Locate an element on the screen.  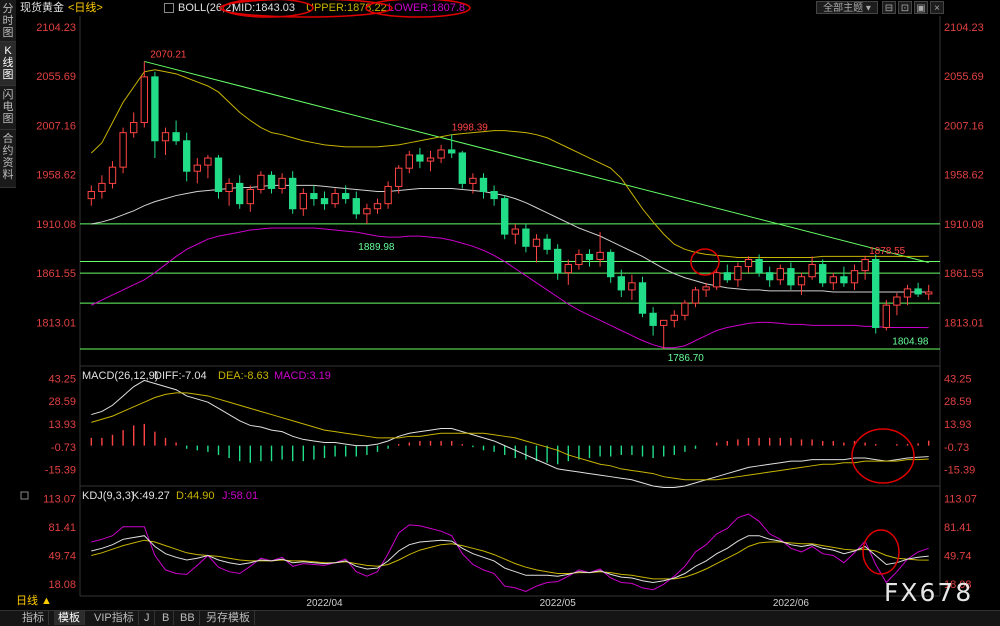
macd-tick-label-right: 28.59 is located at coordinates (958, 402).